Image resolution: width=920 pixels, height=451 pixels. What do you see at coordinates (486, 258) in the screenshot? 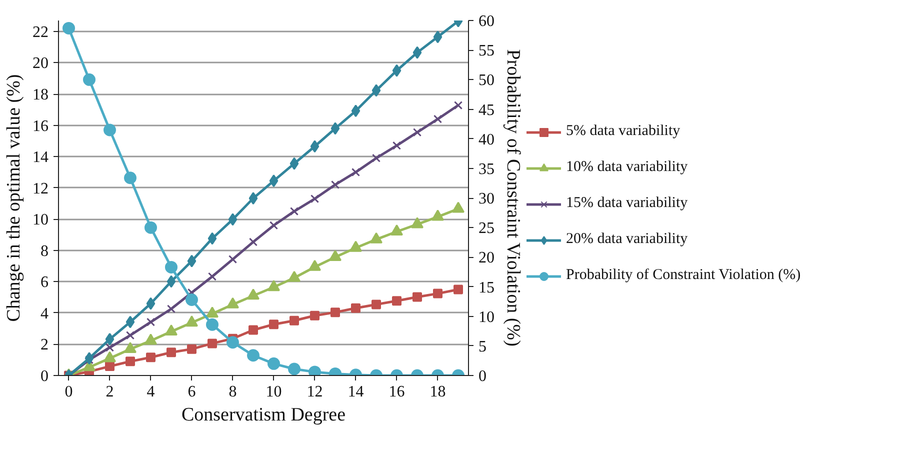
I see `y2-tick-label: 20` at bounding box center [486, 258].